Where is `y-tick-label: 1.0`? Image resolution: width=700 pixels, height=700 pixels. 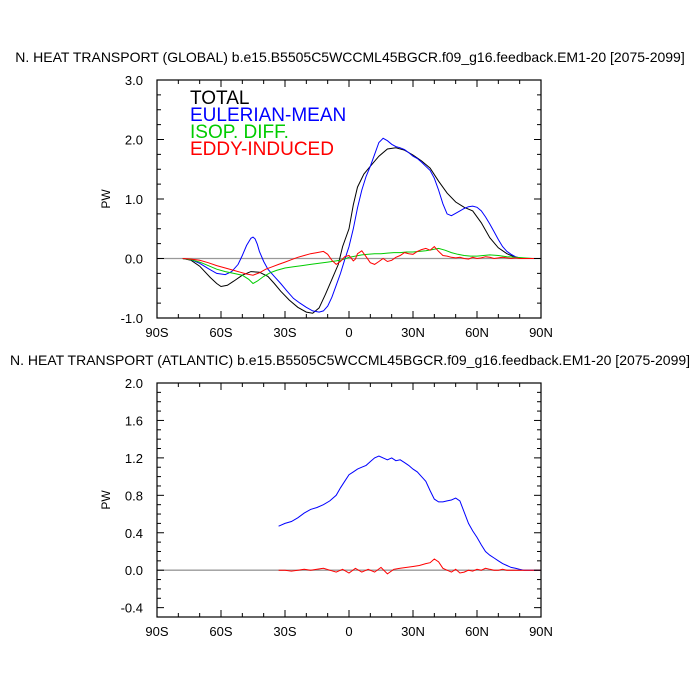
y-tick-label: 1.0 is located at coordinates (134, 199).